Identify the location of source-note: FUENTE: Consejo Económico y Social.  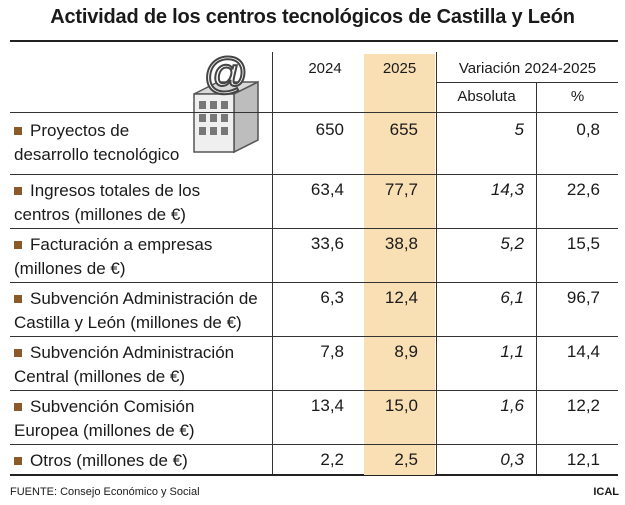
(105, 492).